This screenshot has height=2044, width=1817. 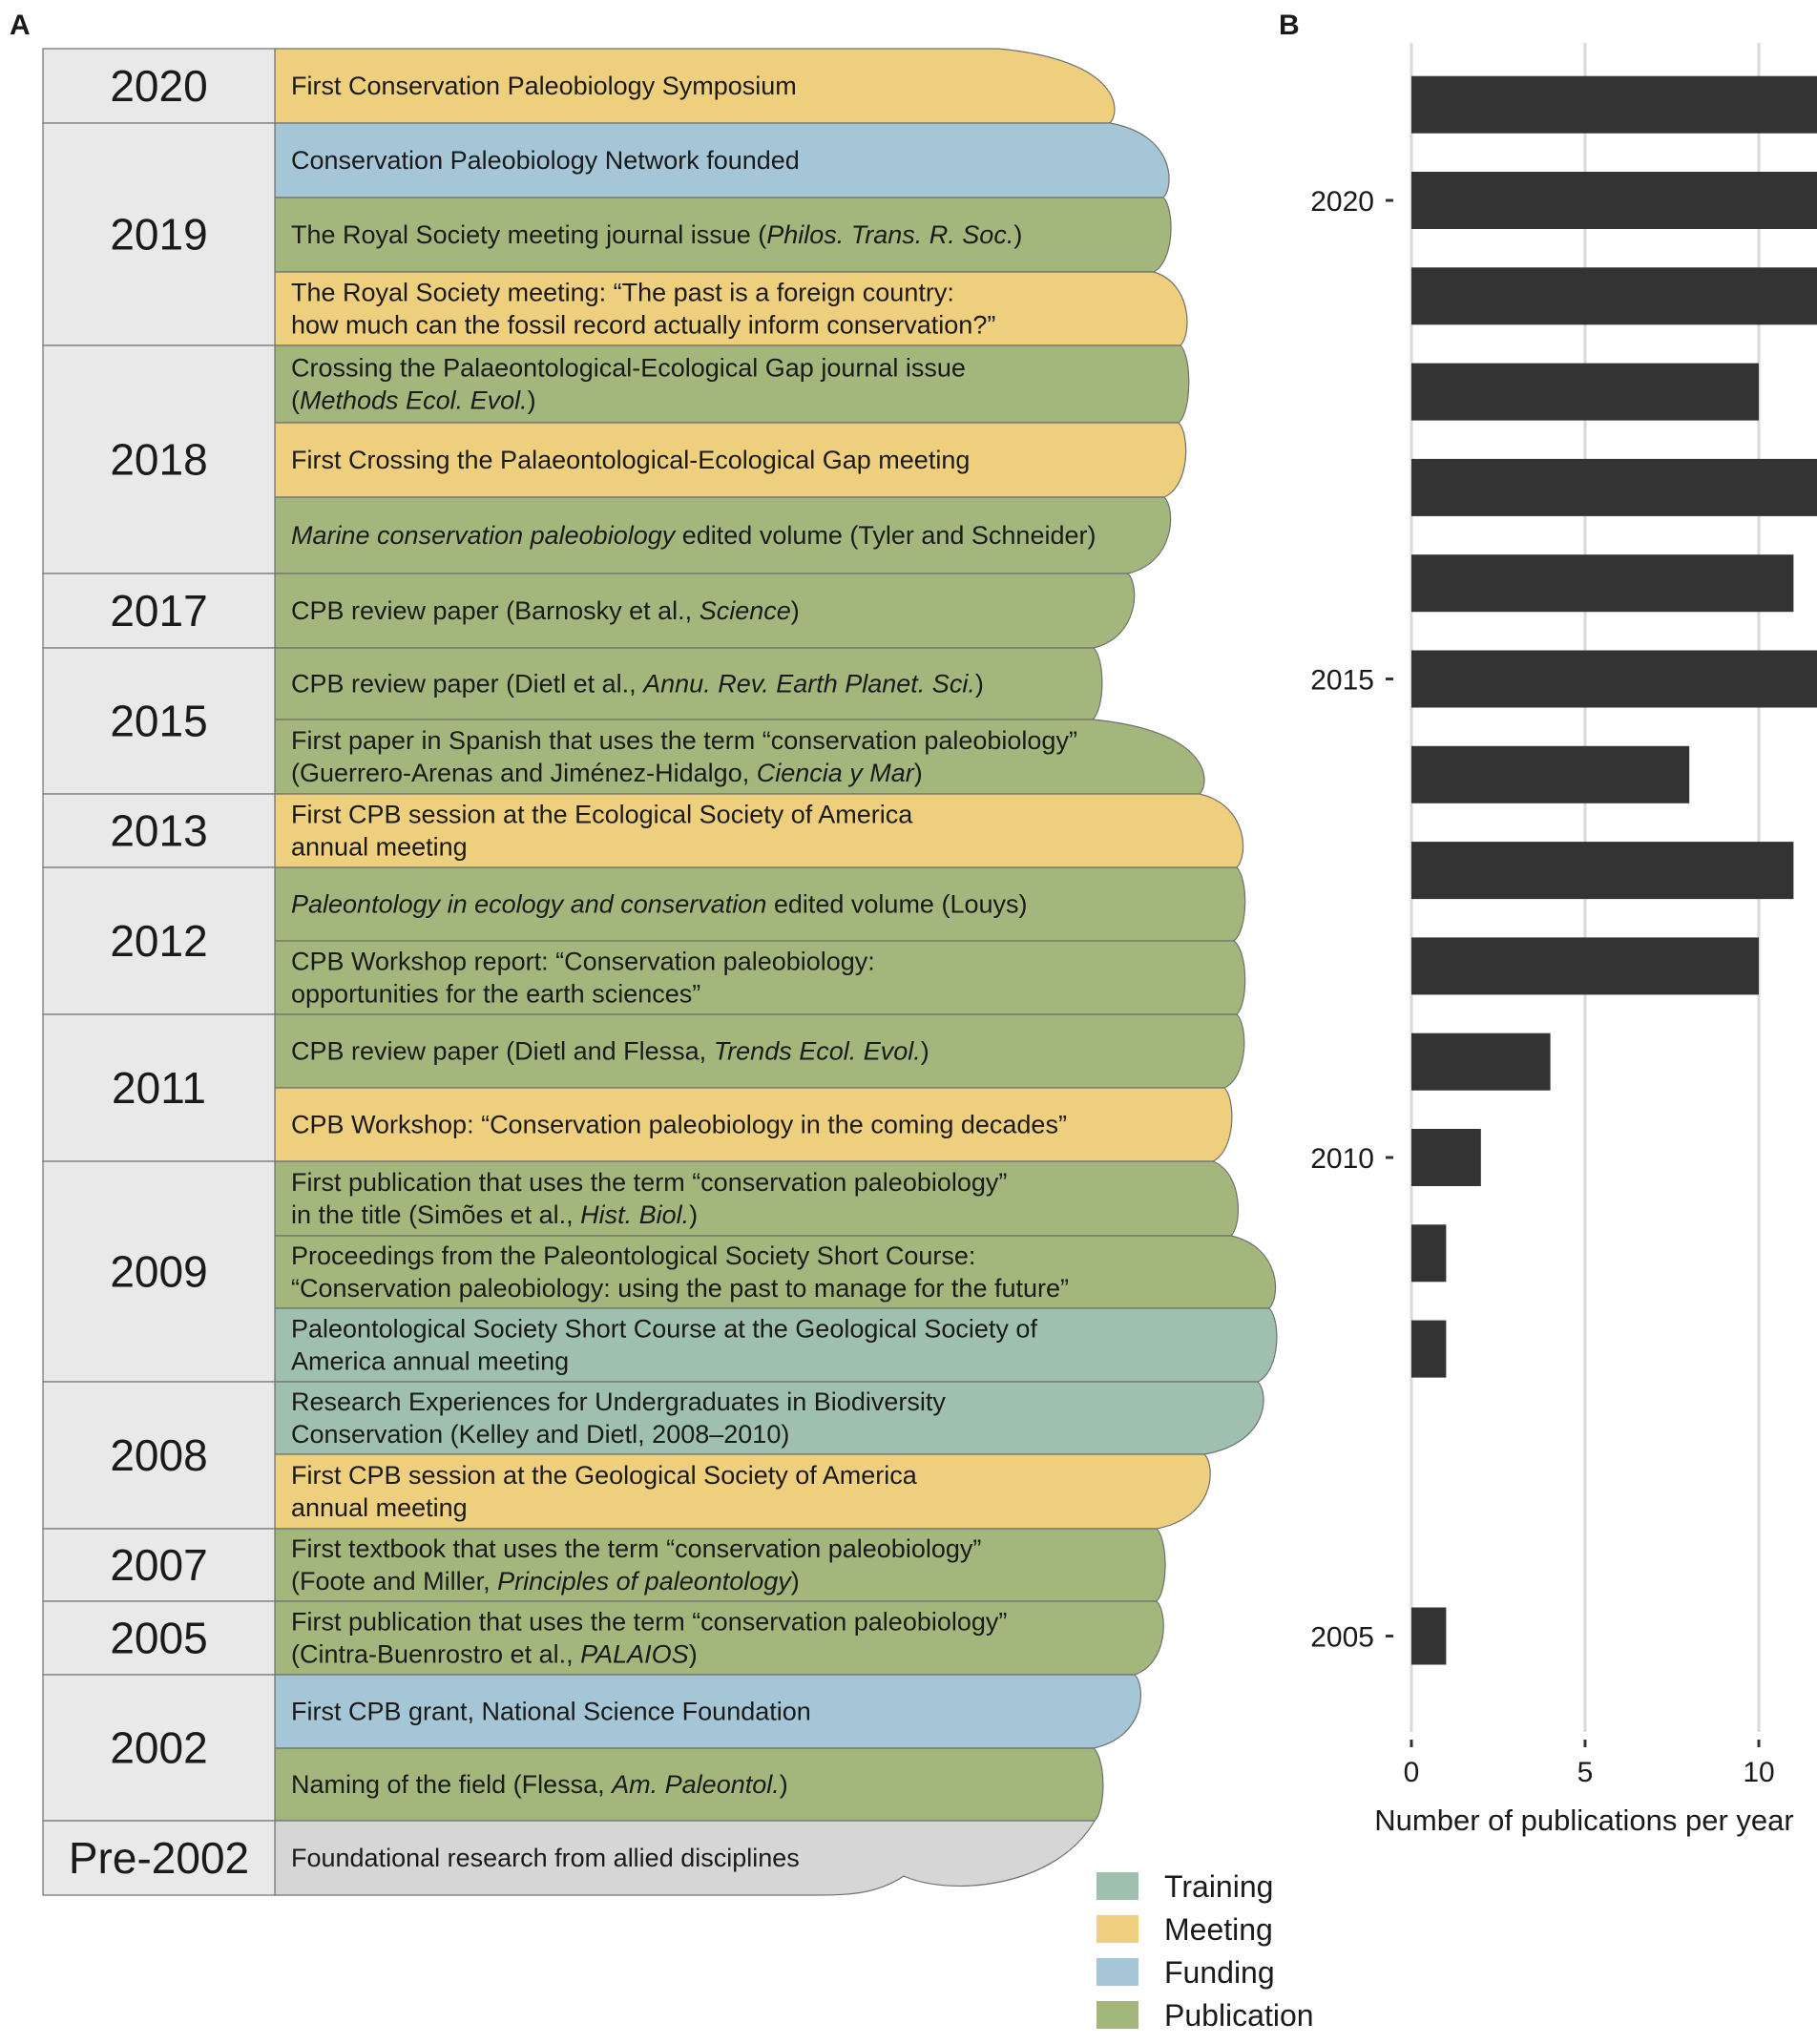 I want to click on panel-b-label: B, so click(x=1290, y=26).